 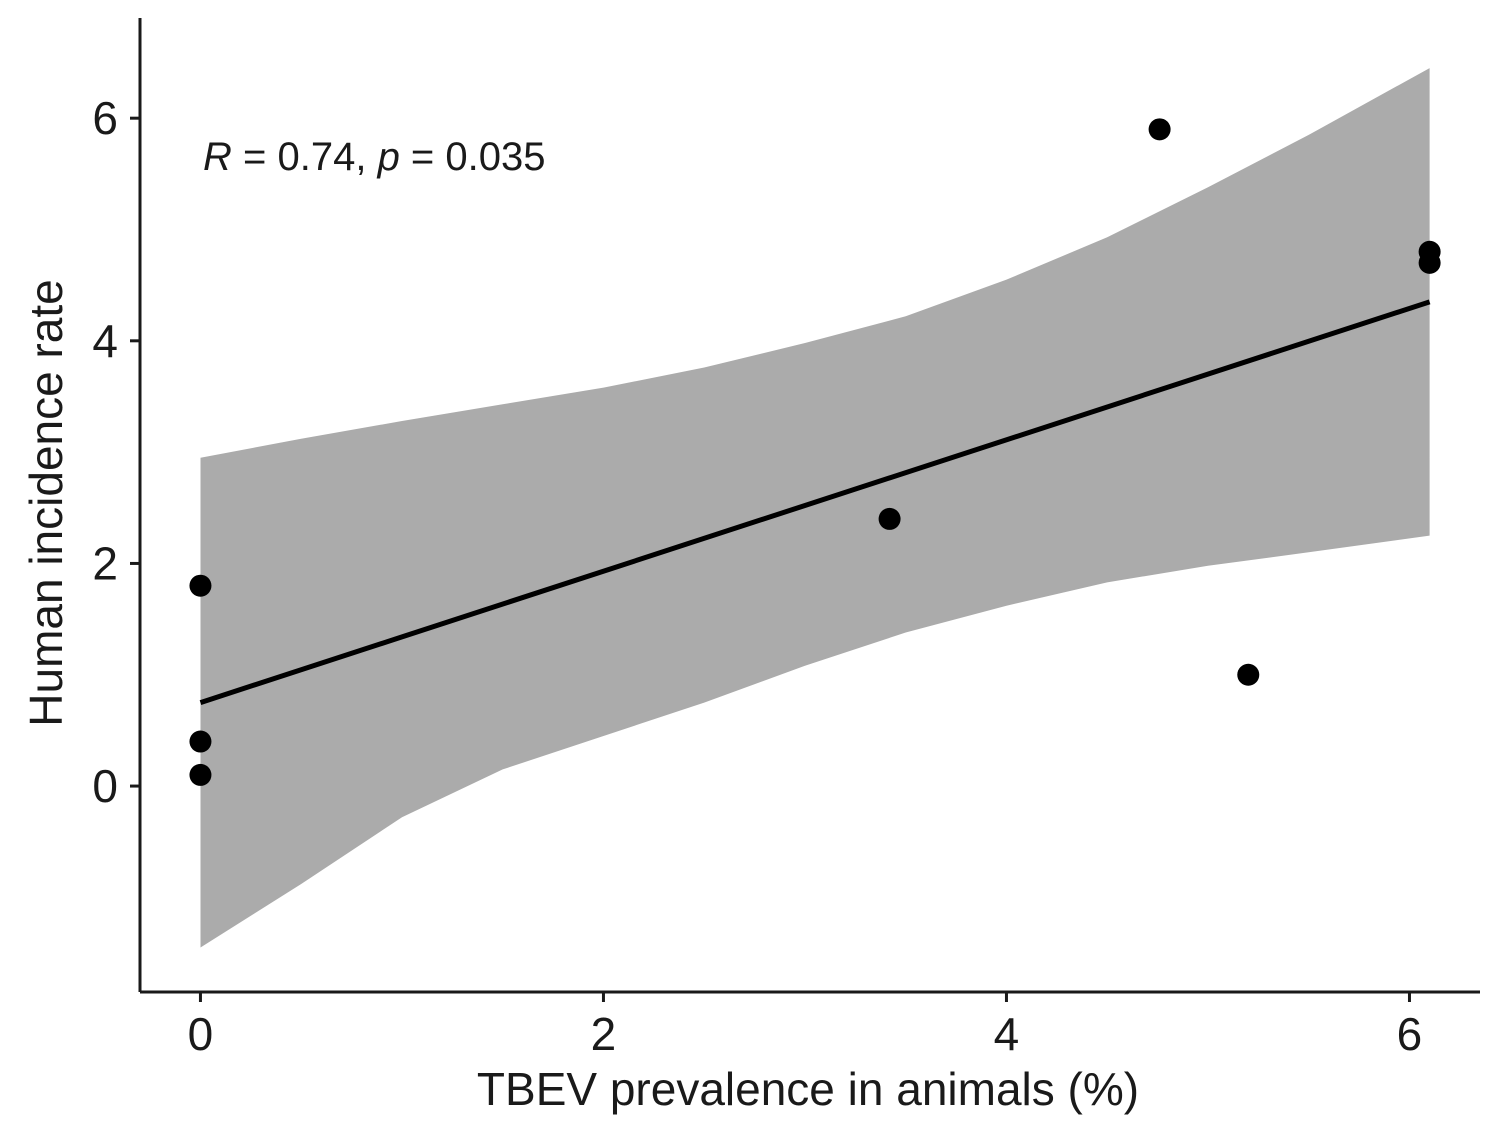 I want to click on correlation-annotation: R = 0.74, p = 0.035, so click(x=374, y=157).